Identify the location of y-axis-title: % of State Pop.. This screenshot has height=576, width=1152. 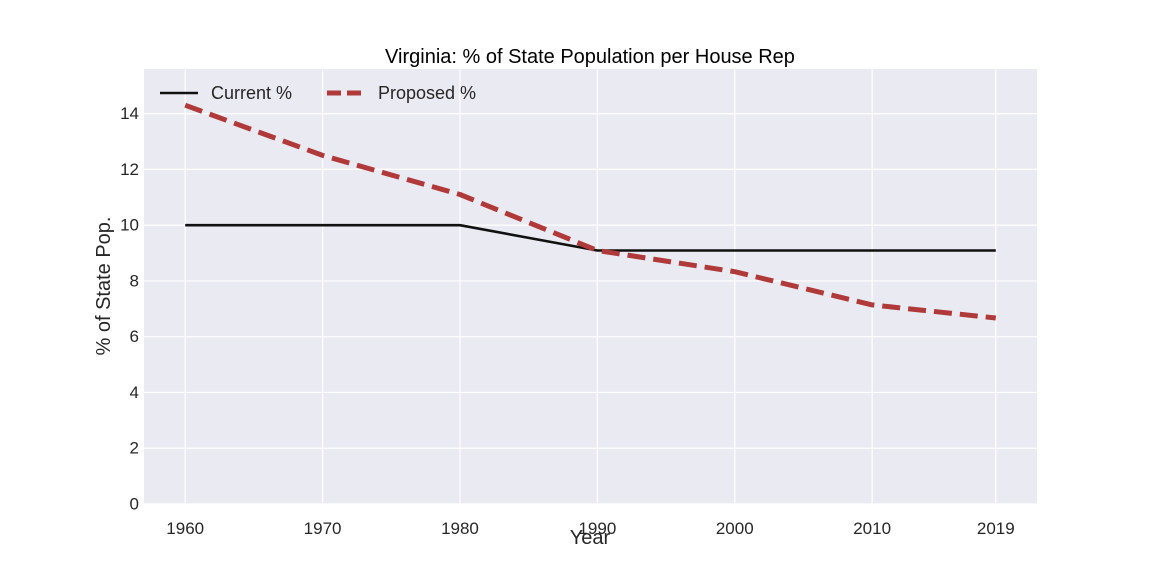
(104, 286).